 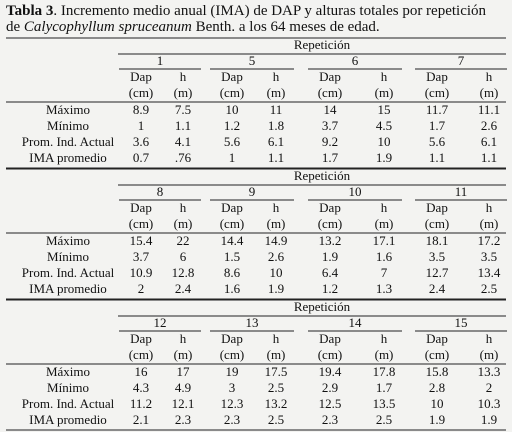 I want to click on caption-label: Tabla 3, so click(x=29, y=11).